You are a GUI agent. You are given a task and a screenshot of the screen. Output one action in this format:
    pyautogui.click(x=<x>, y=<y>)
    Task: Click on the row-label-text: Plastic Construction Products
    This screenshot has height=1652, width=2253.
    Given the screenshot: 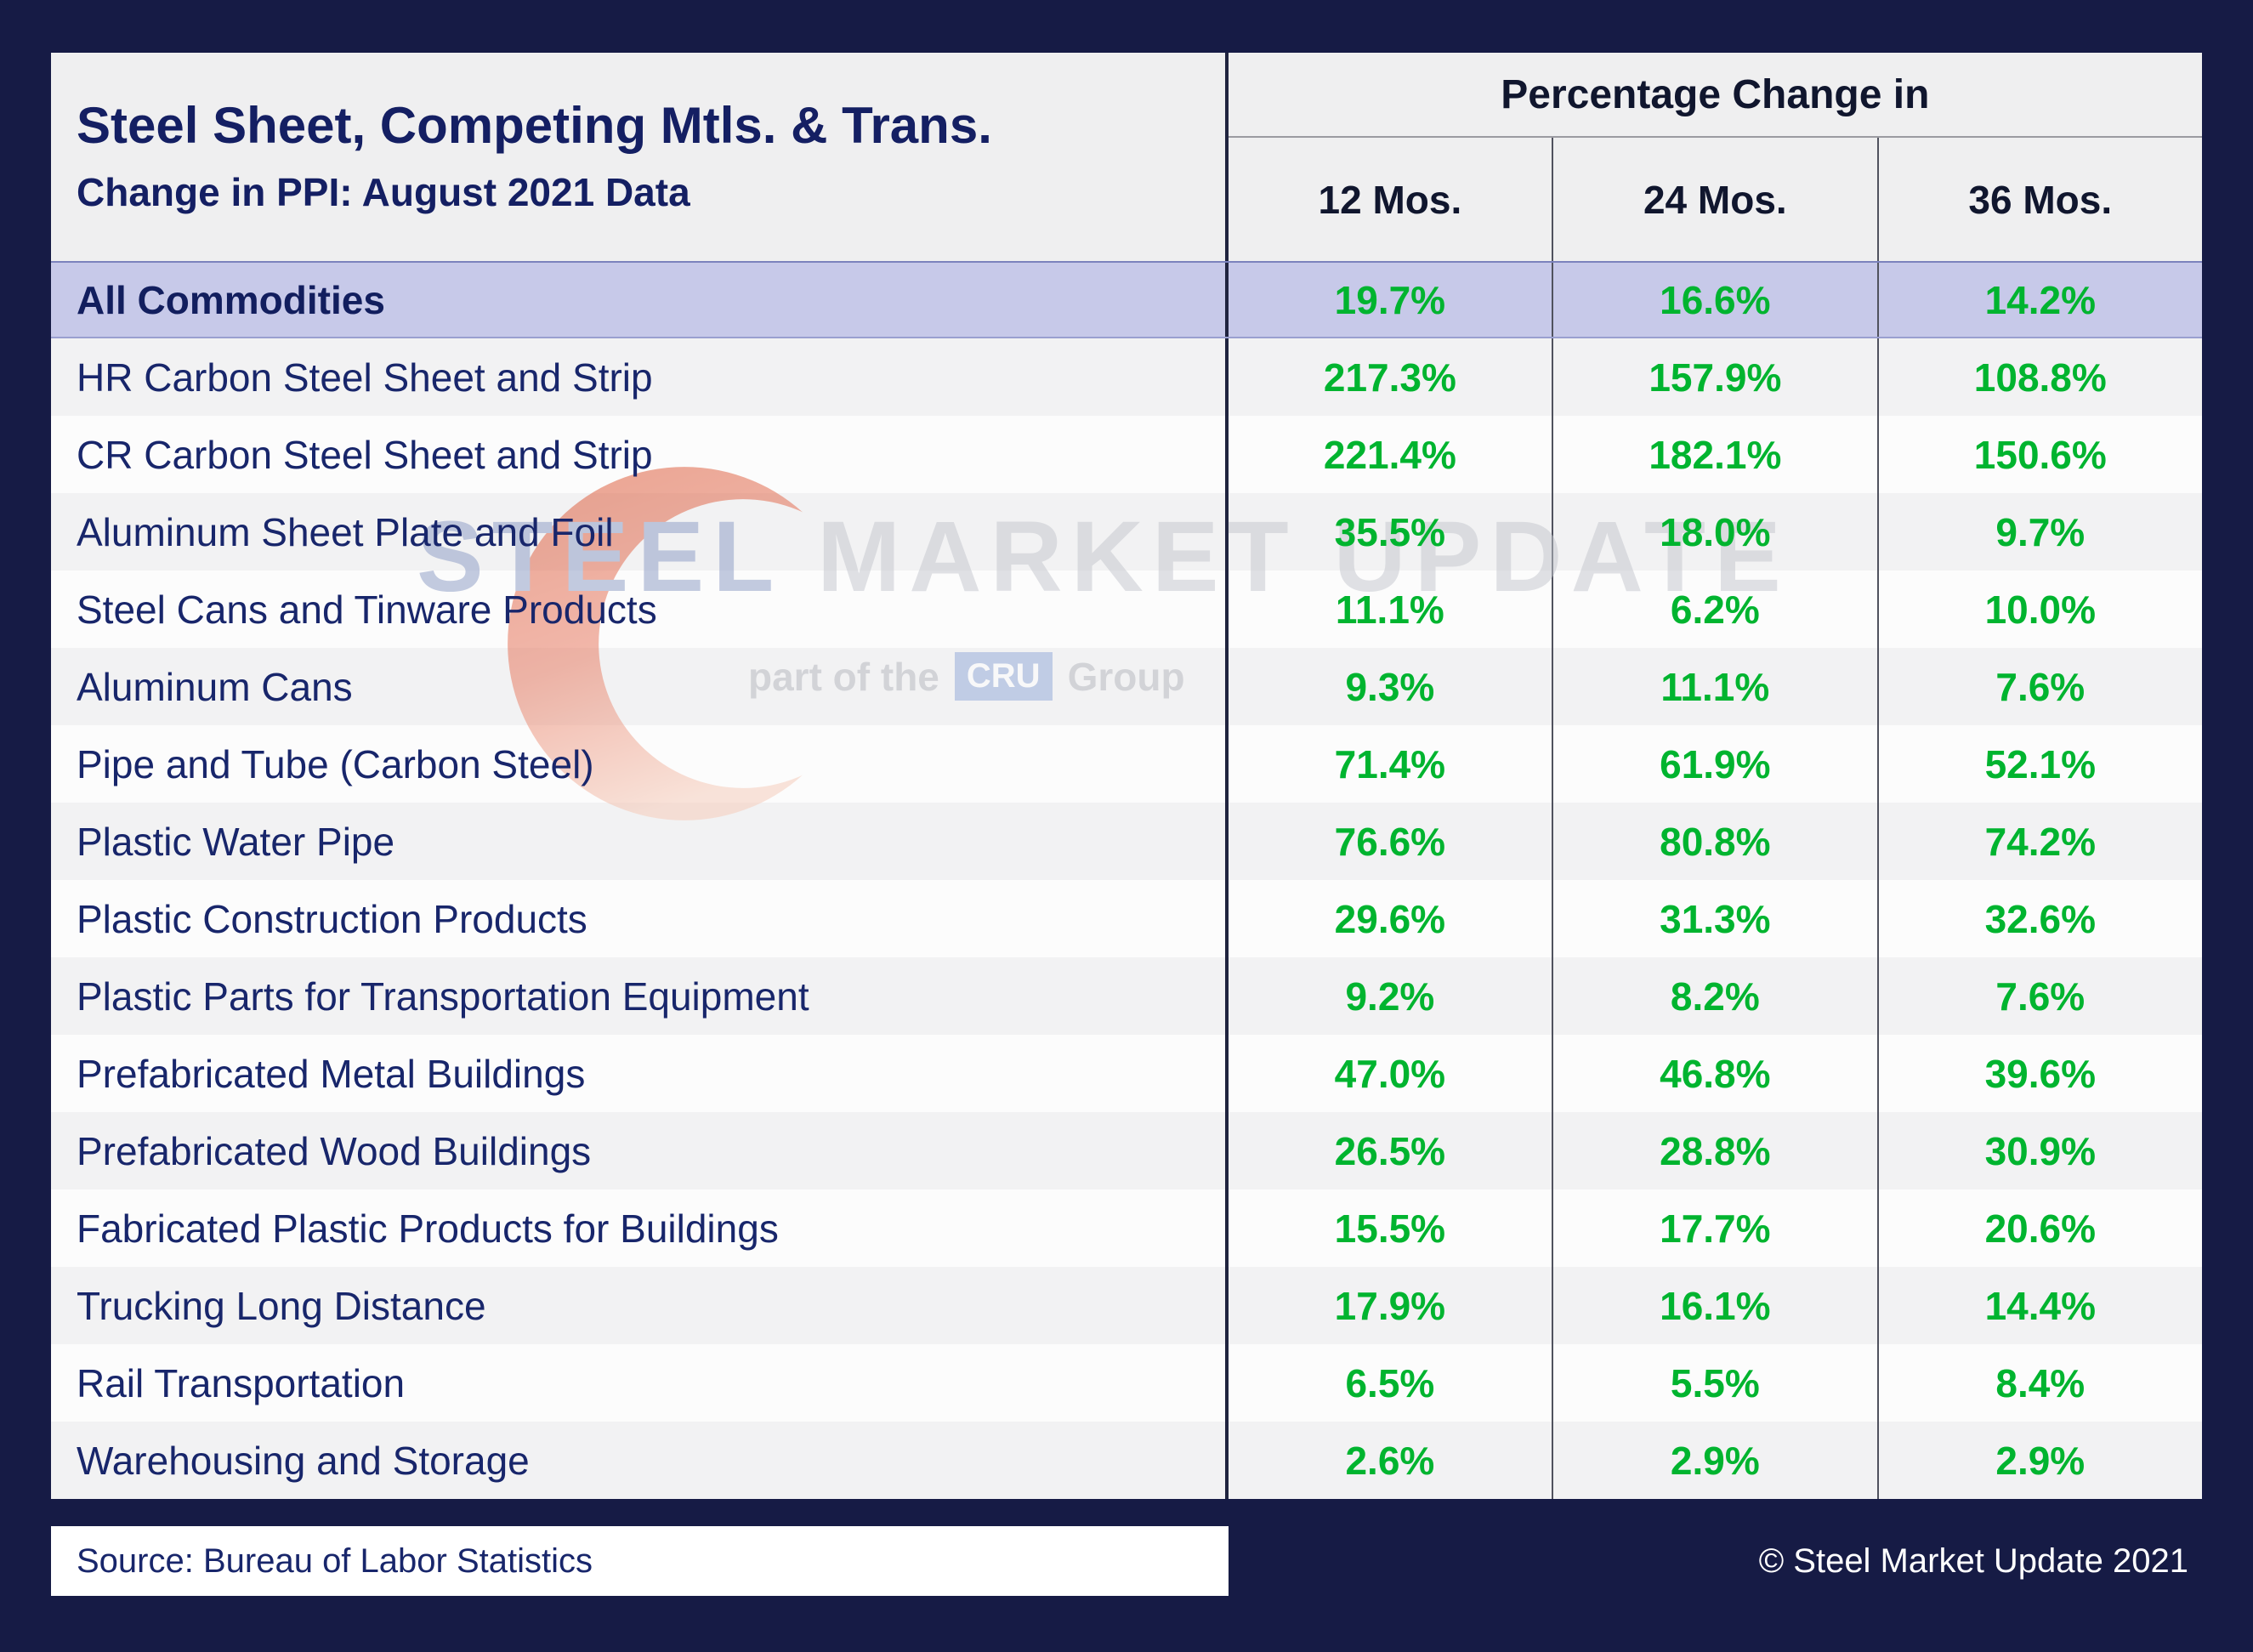 What is the action you would take?
    pyautogui.click(x=332, y=918)
    